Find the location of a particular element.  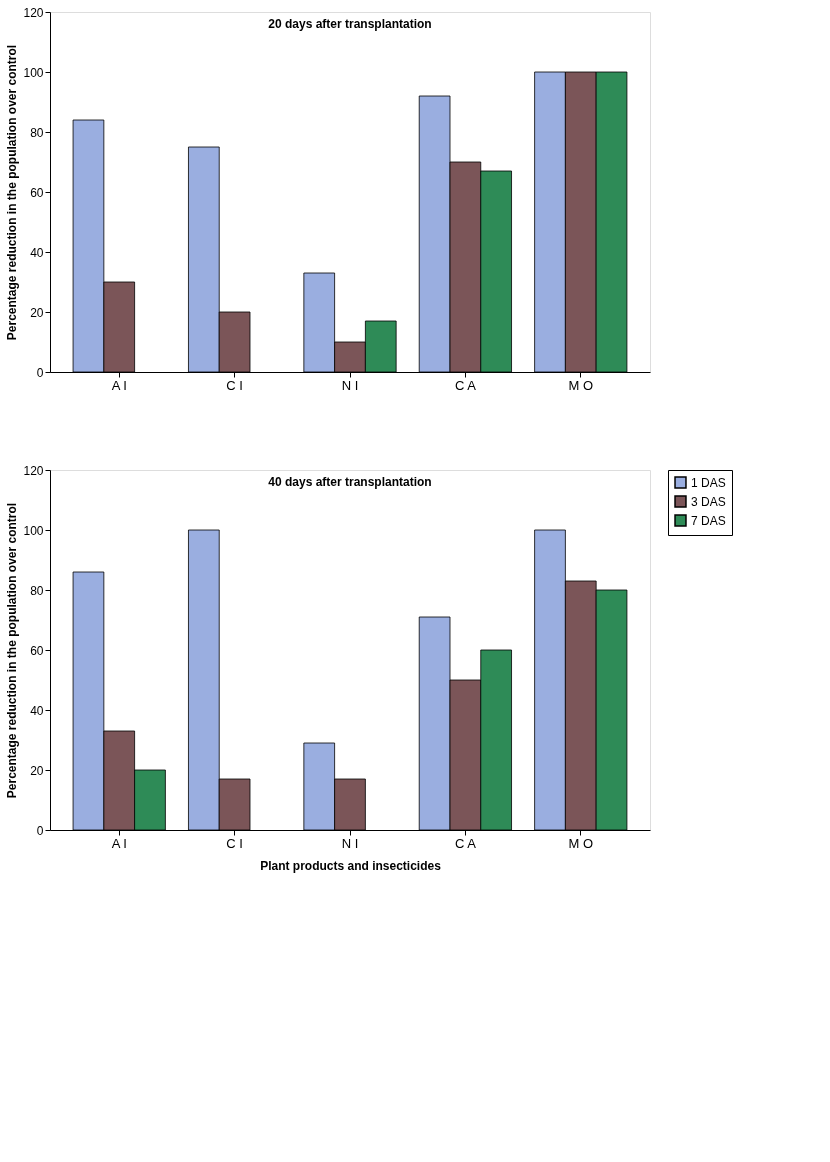

legend-label: 1 DAS is located at coordinates (708, 482).